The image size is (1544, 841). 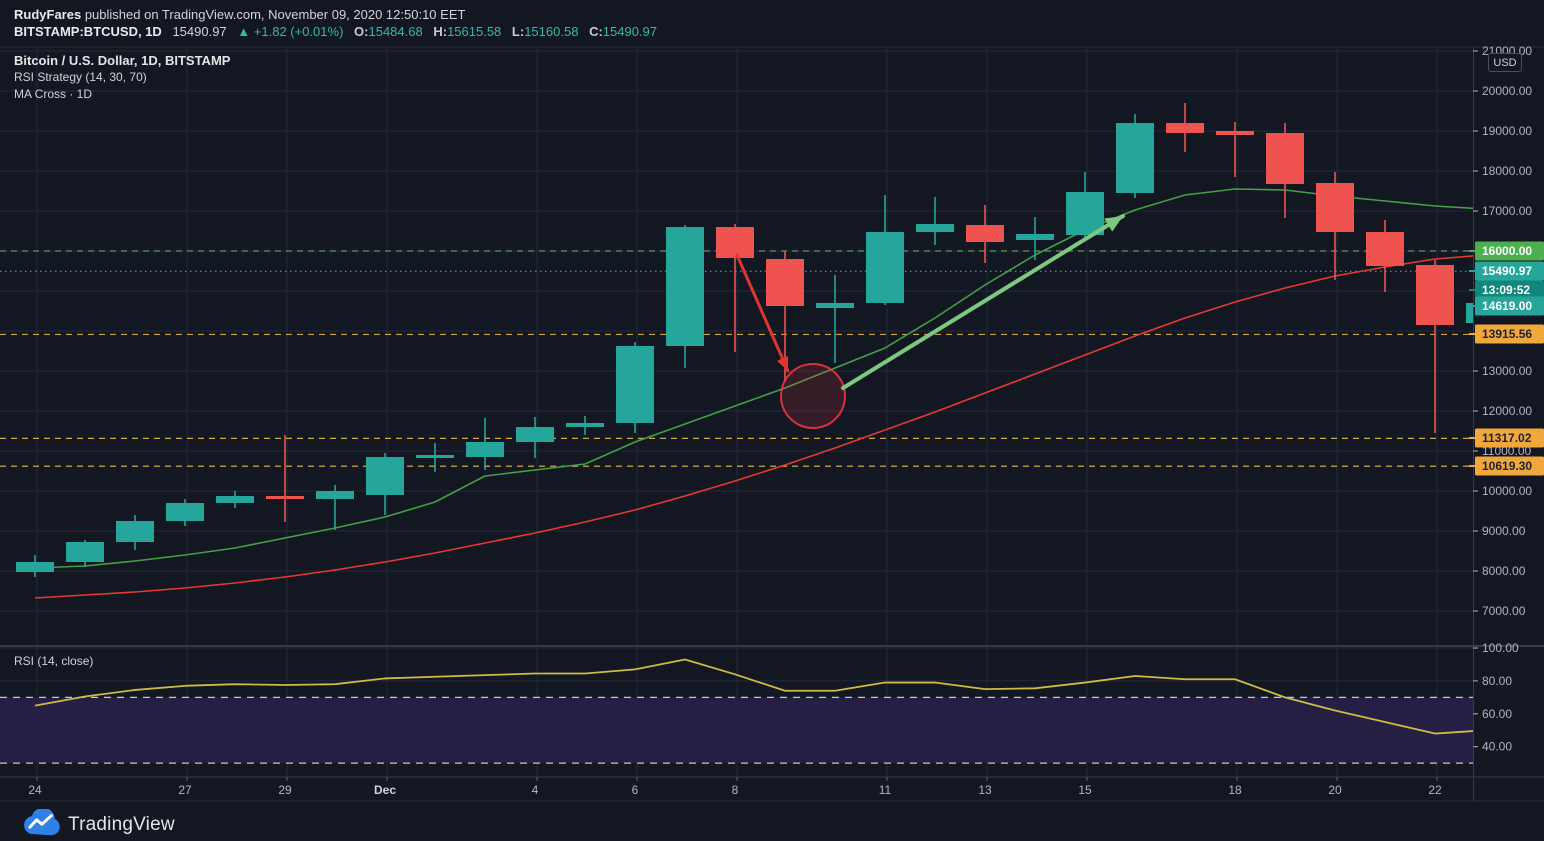 What do you see at coordinates (1507, 306) in the screenshot?
I see `svg-text: 14619.00` at bounding box center [1507, 306].